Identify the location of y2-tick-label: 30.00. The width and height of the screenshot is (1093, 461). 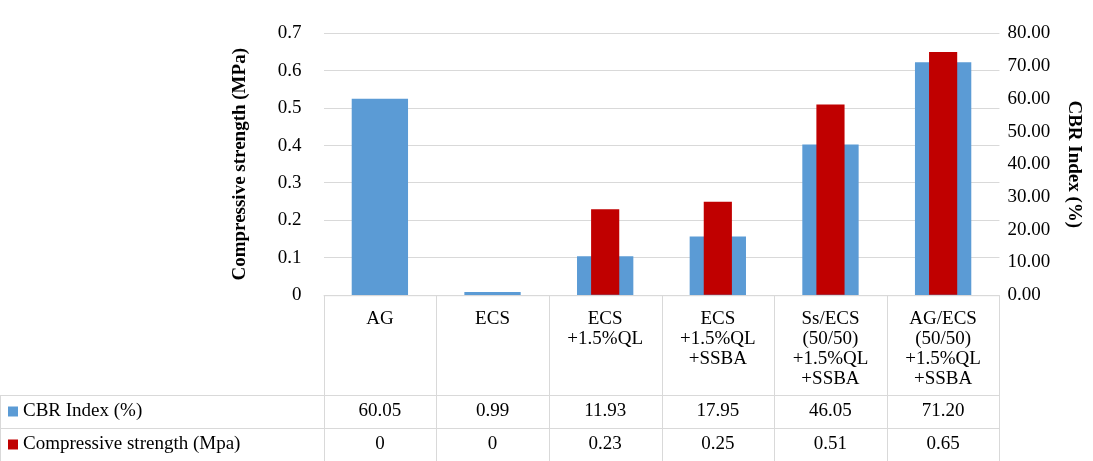
(1029, 196).